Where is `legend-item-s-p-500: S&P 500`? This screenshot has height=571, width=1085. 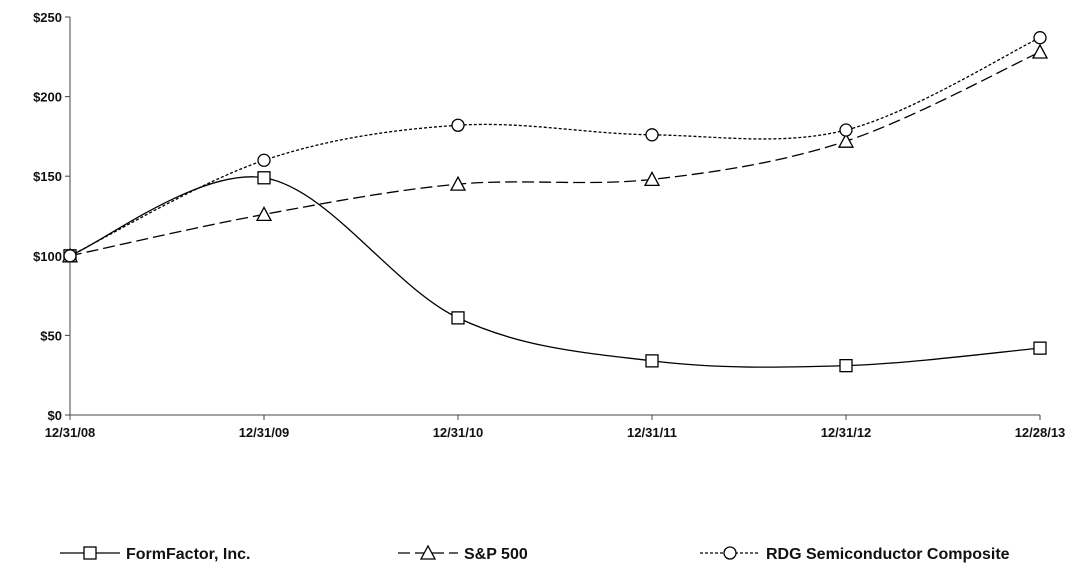
legend-item-s-p-500: S&P 500 is located at coordinates (463, 554).